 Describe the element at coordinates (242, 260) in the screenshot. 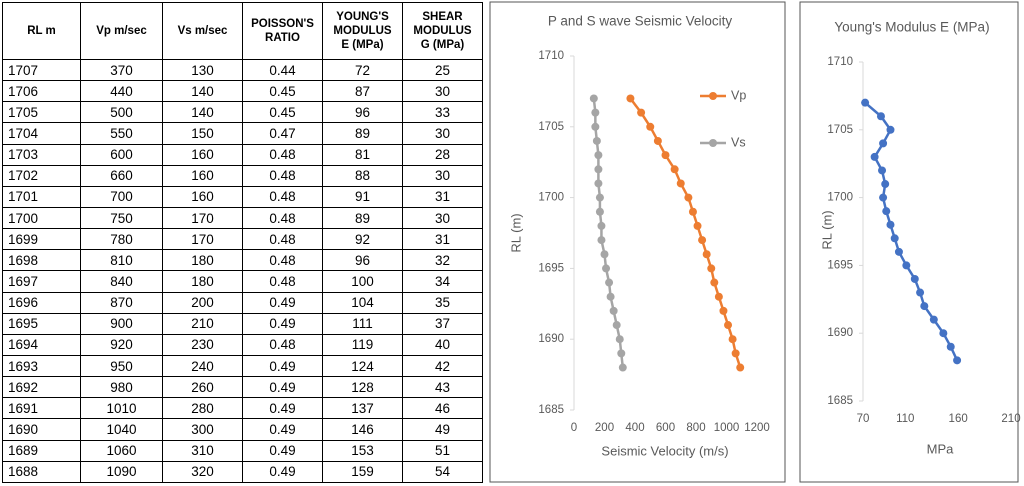

I see `table-row: 1698 810 180 0.48 96 32` at that location.